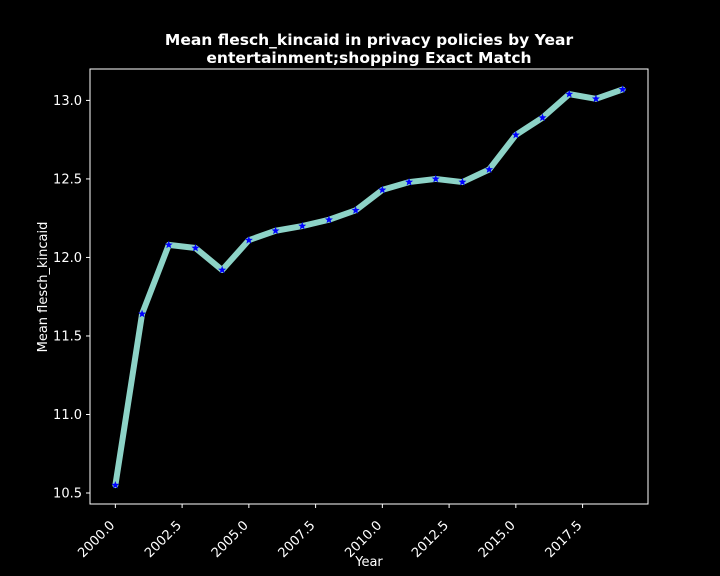  Describe the element at coordinates (368, 58) in the screenshot. I see `chart-subtitle: entertainment;shopping Exact Match` at that location.